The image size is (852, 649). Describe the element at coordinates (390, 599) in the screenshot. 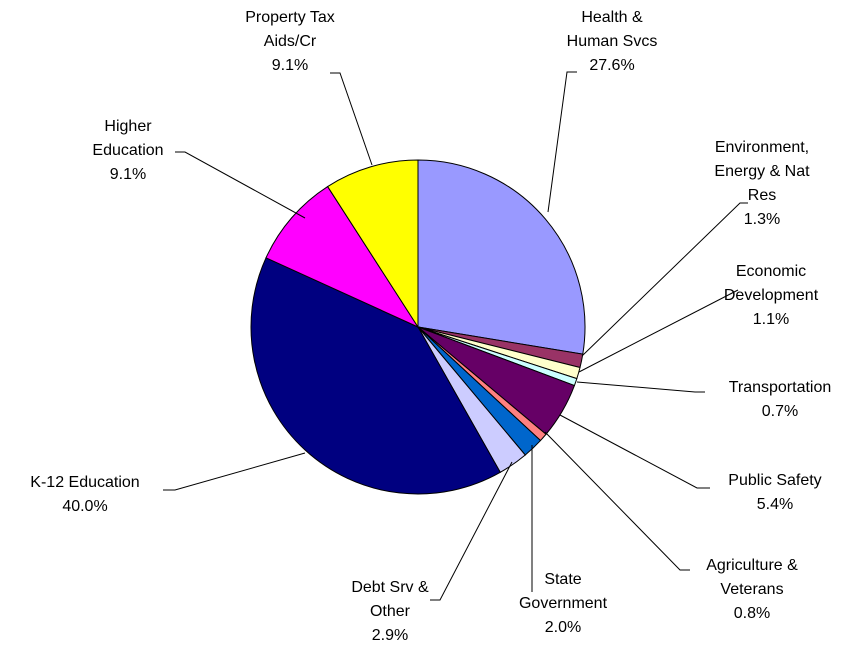

I see `category-label: Debt Srv & Other` at that location.